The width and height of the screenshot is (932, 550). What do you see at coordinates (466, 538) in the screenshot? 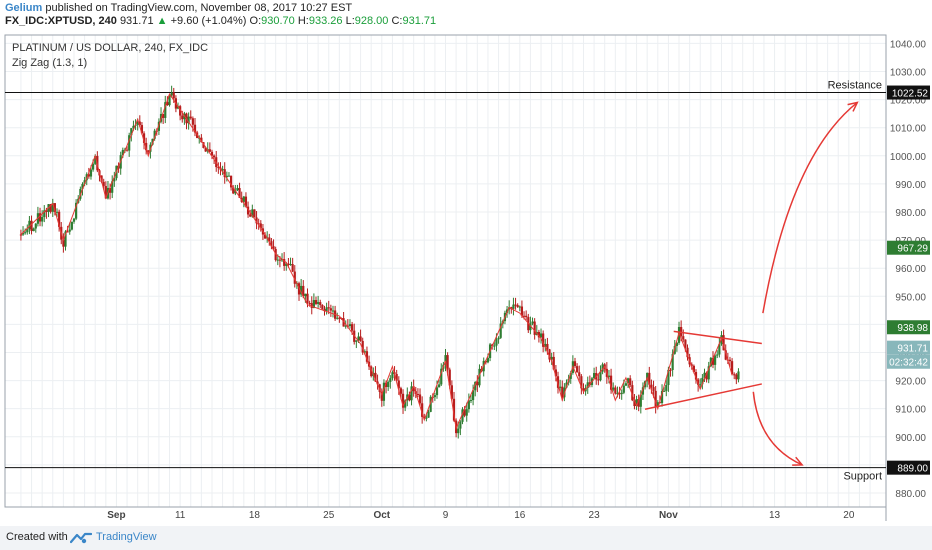
I see `footer-bar: Created with TradingView` at bounding box center [466, 538].